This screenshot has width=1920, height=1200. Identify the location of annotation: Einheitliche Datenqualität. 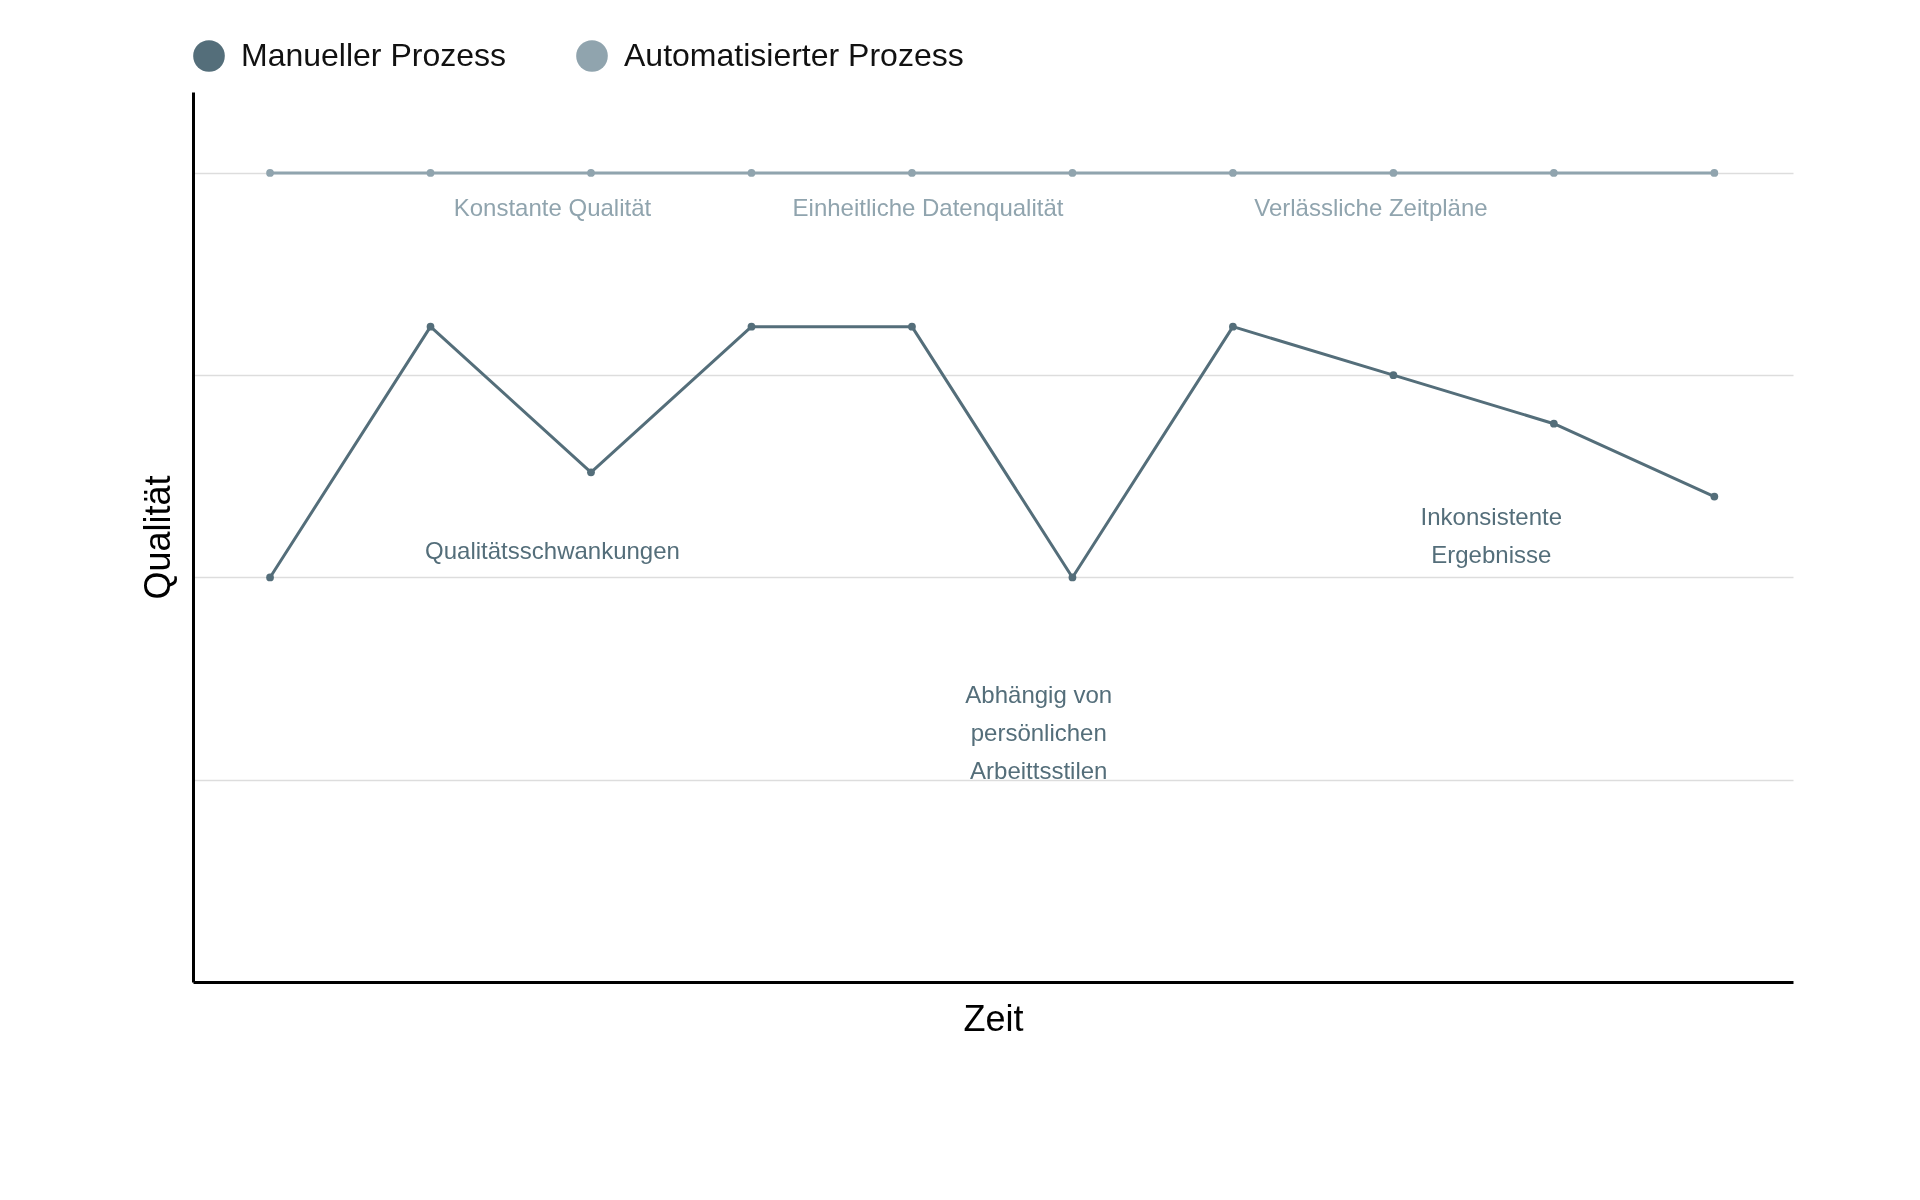
(928, 207).